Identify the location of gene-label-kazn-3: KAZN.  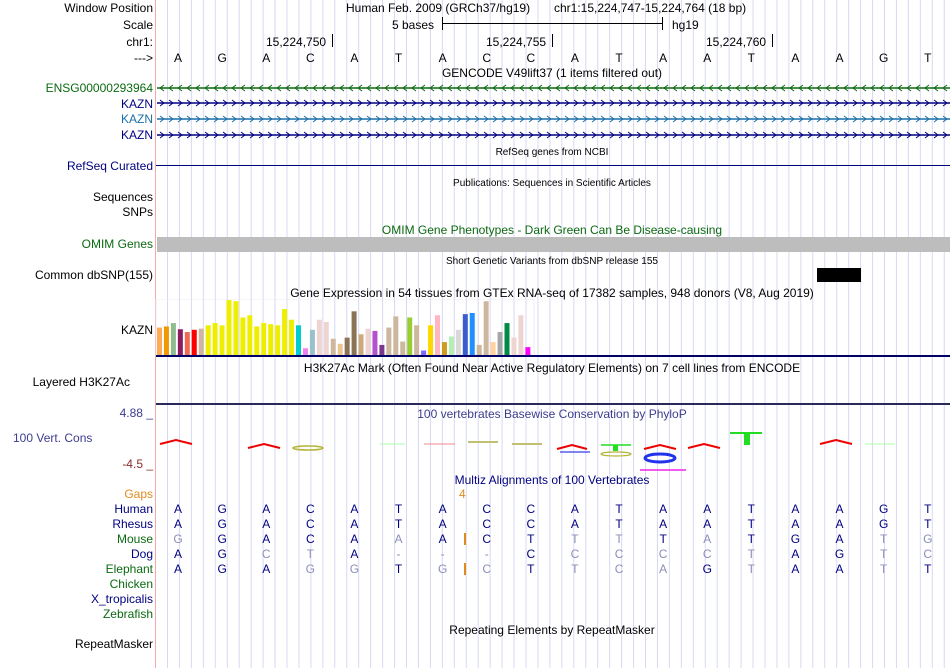
(136, 135).